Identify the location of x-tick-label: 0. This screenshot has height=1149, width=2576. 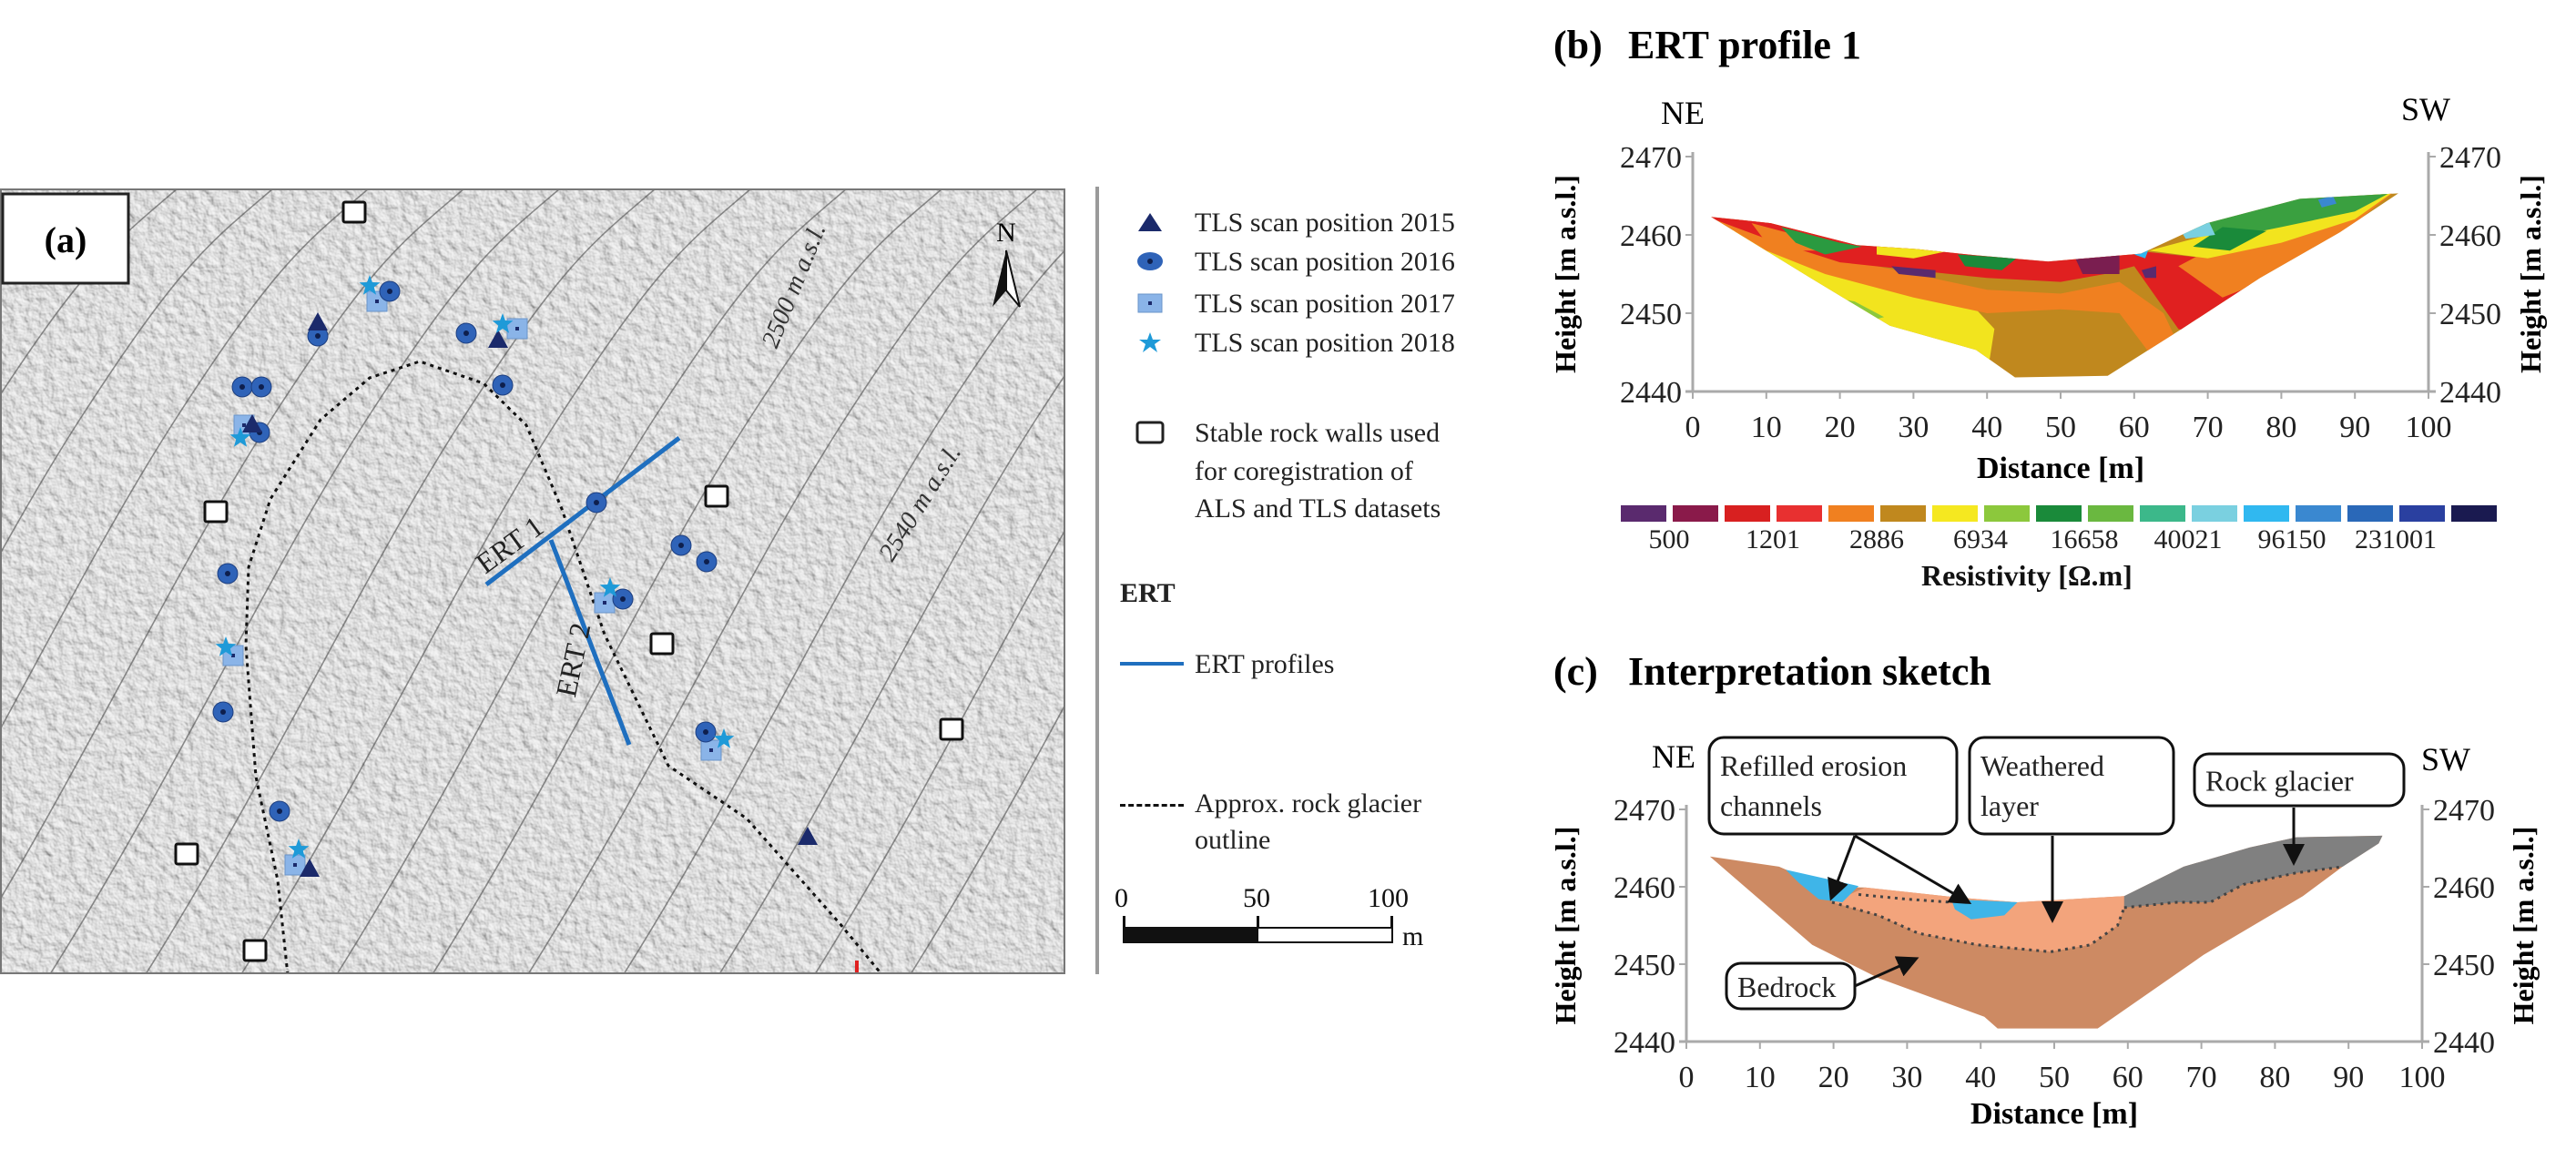
(1693, 427).